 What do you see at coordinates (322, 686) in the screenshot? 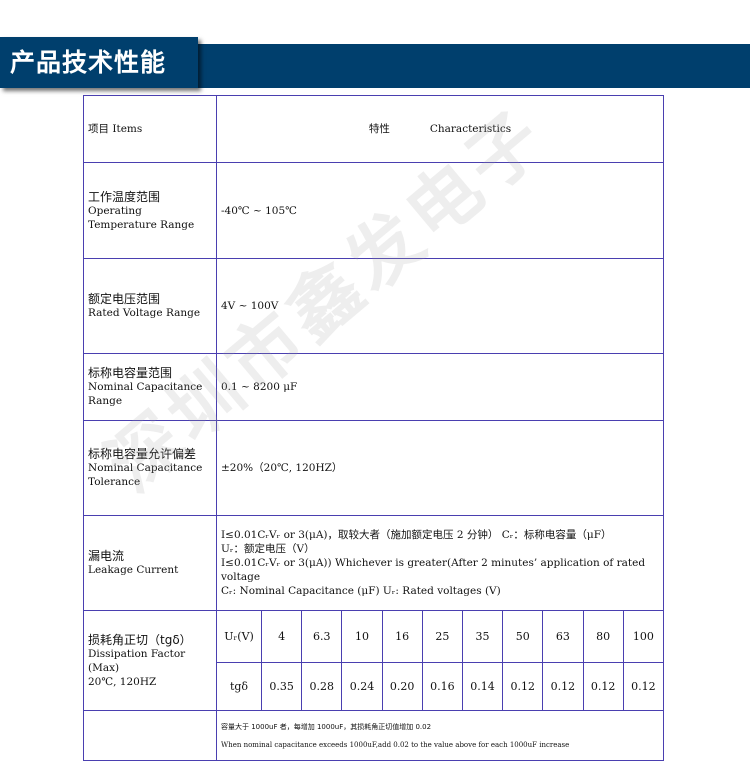
I see `tg-cell: 0.28` at bounding box center [322, 686].